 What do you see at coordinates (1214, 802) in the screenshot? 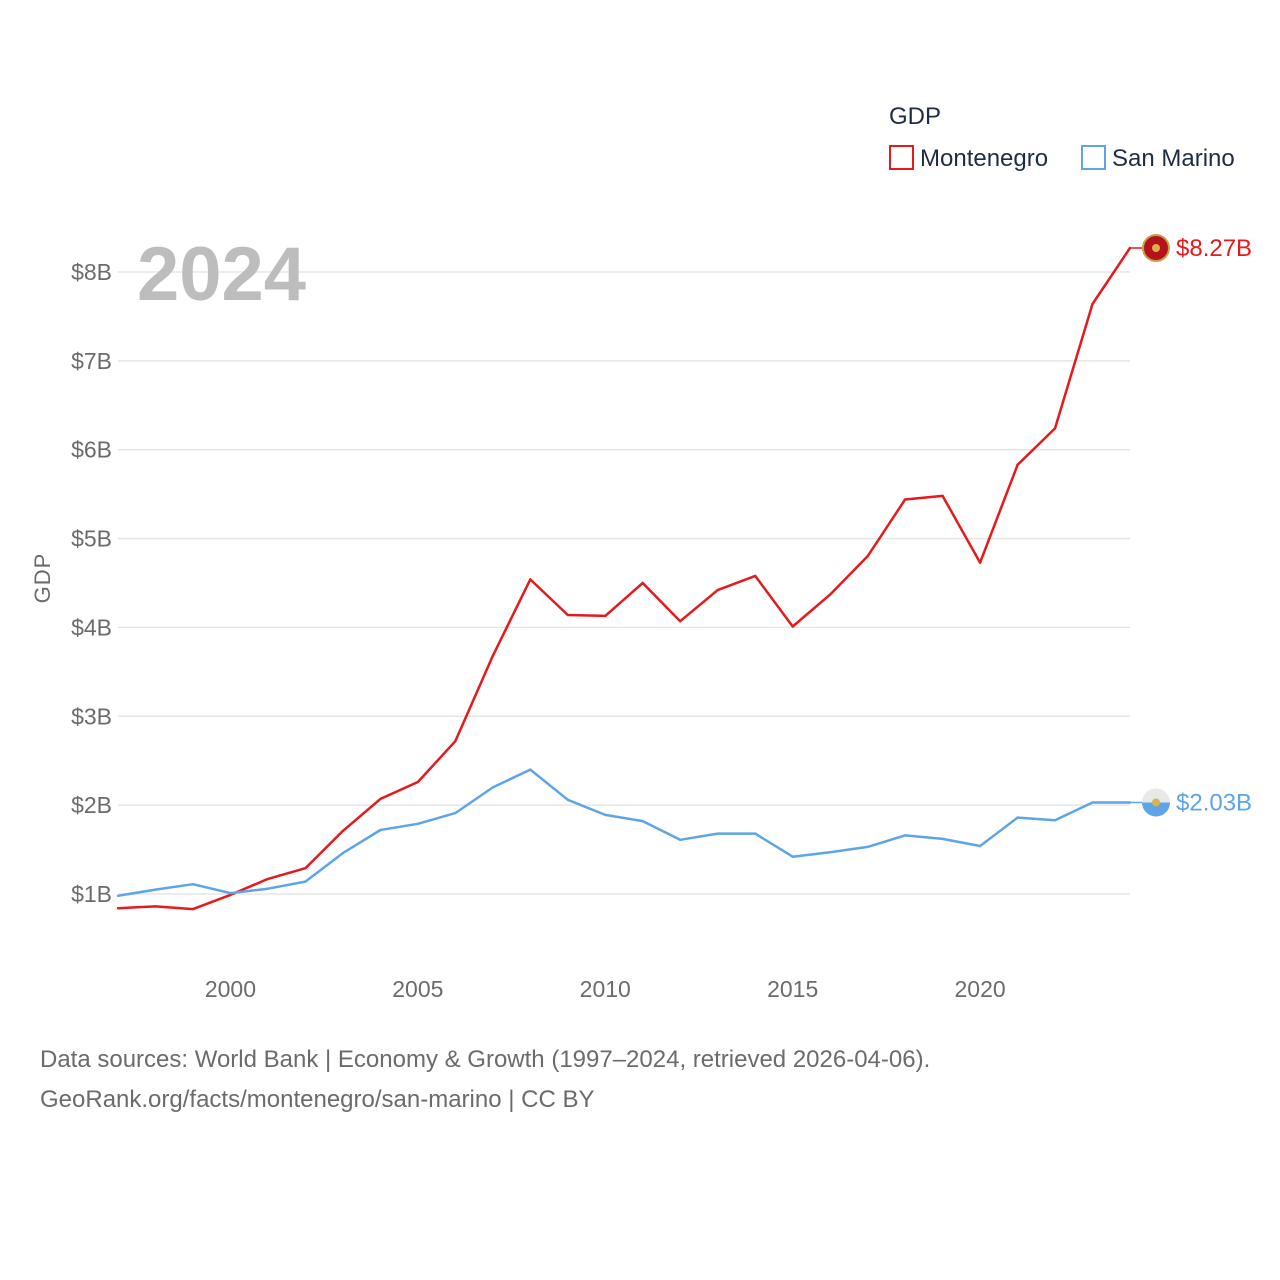
I see `end-value-label: $2.03B` at bounding box center [1214, 802].